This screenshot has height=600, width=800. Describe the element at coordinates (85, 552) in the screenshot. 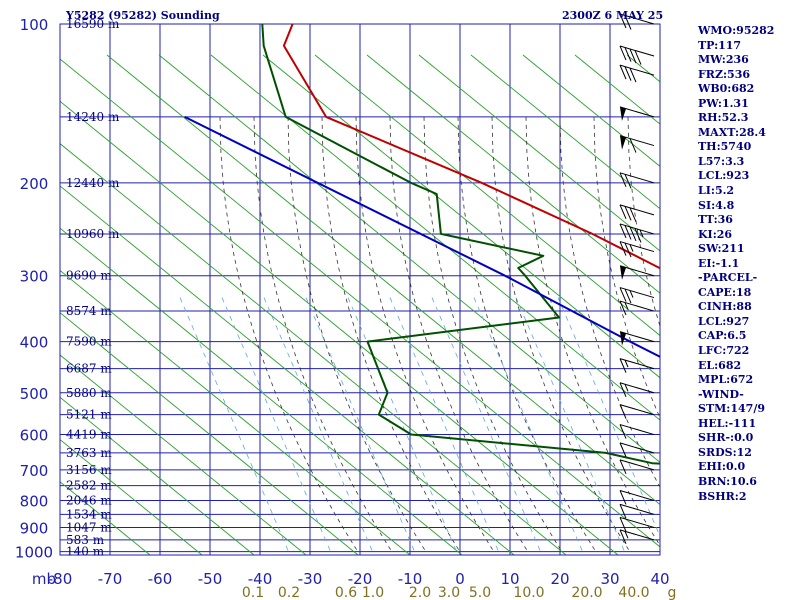

I see `height-label: 140 m` at that location.